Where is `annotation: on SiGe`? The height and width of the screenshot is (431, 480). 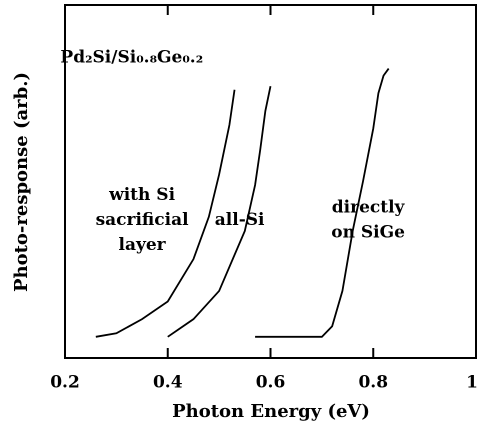 annotation: on SiGe is located at coordinates (368, 232).